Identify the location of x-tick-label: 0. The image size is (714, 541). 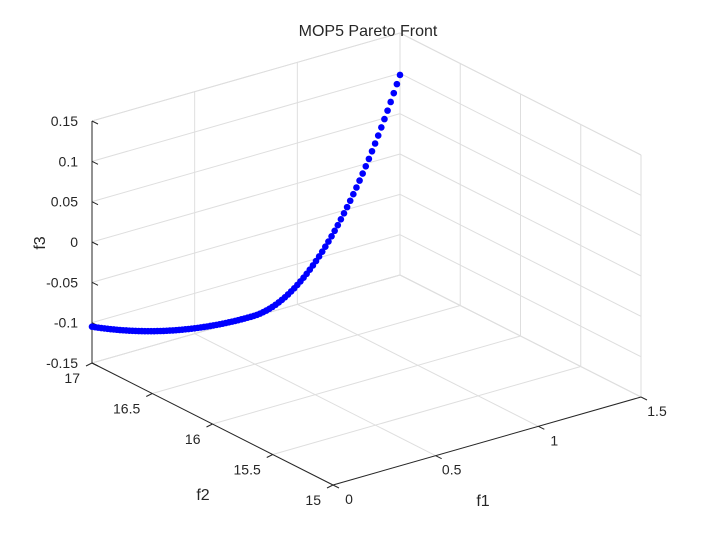
(349, 499).